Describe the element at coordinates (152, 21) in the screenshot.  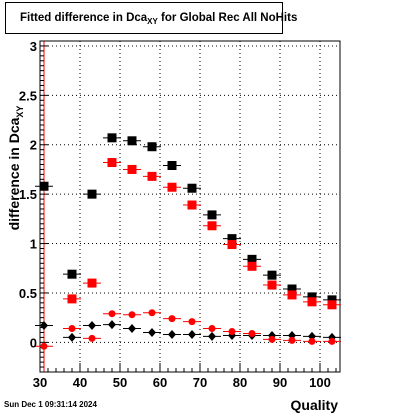
I see `title-subscript: XY` at that location.